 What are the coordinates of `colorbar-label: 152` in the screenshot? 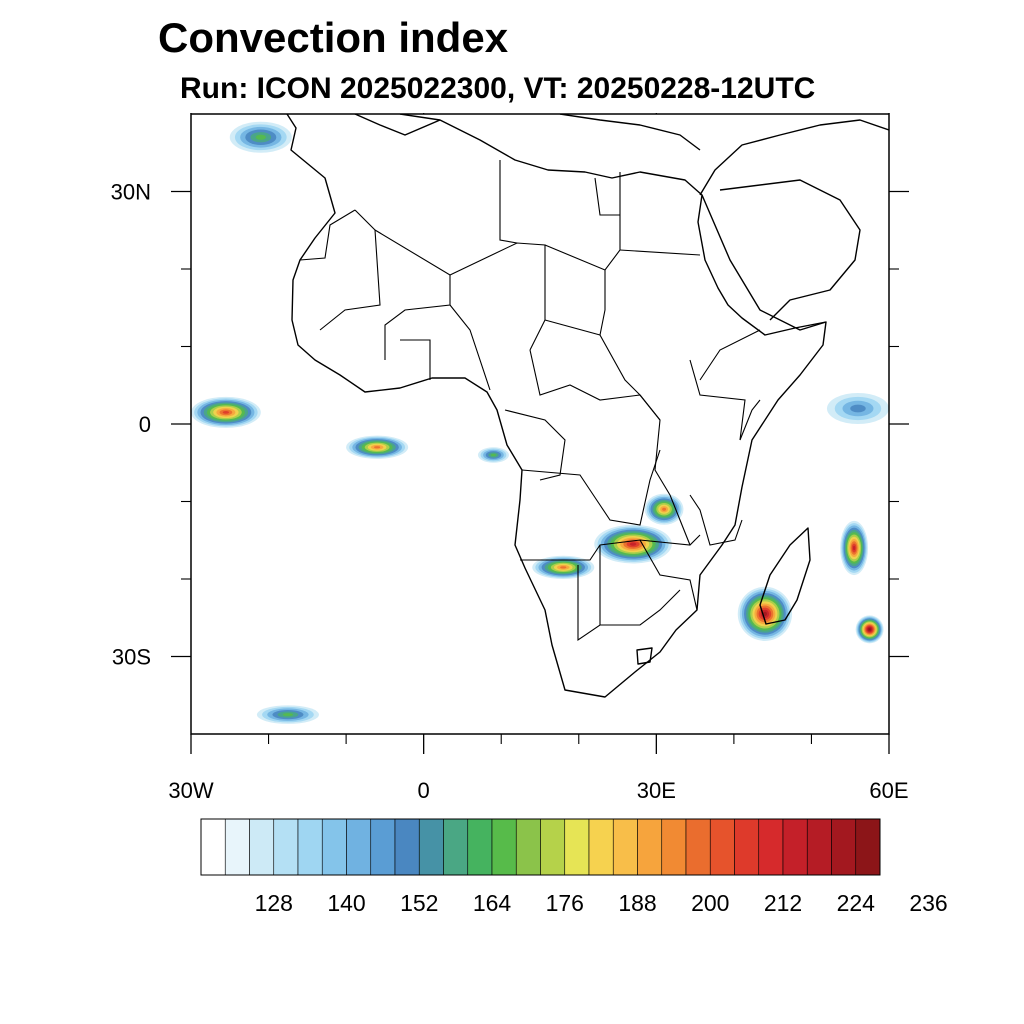 It's located at (419, 903).